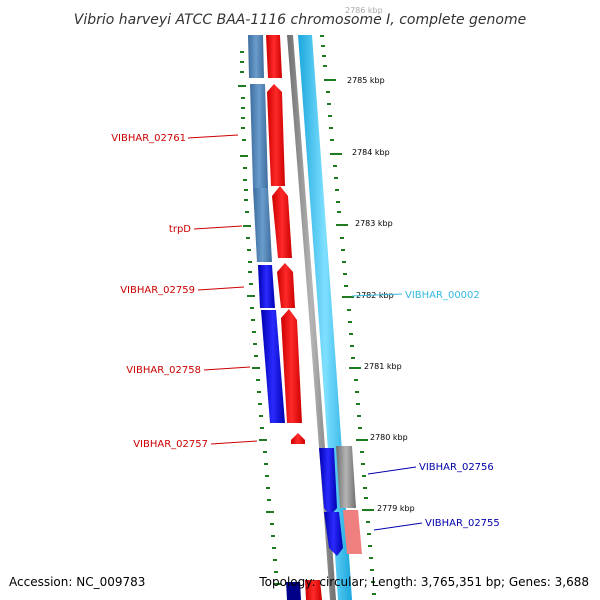 The image size is (600, 600). Describe the element at coordinates (396, 508) in the screenshot. I see `tick-label-2779: 2779 kbp` at that location.